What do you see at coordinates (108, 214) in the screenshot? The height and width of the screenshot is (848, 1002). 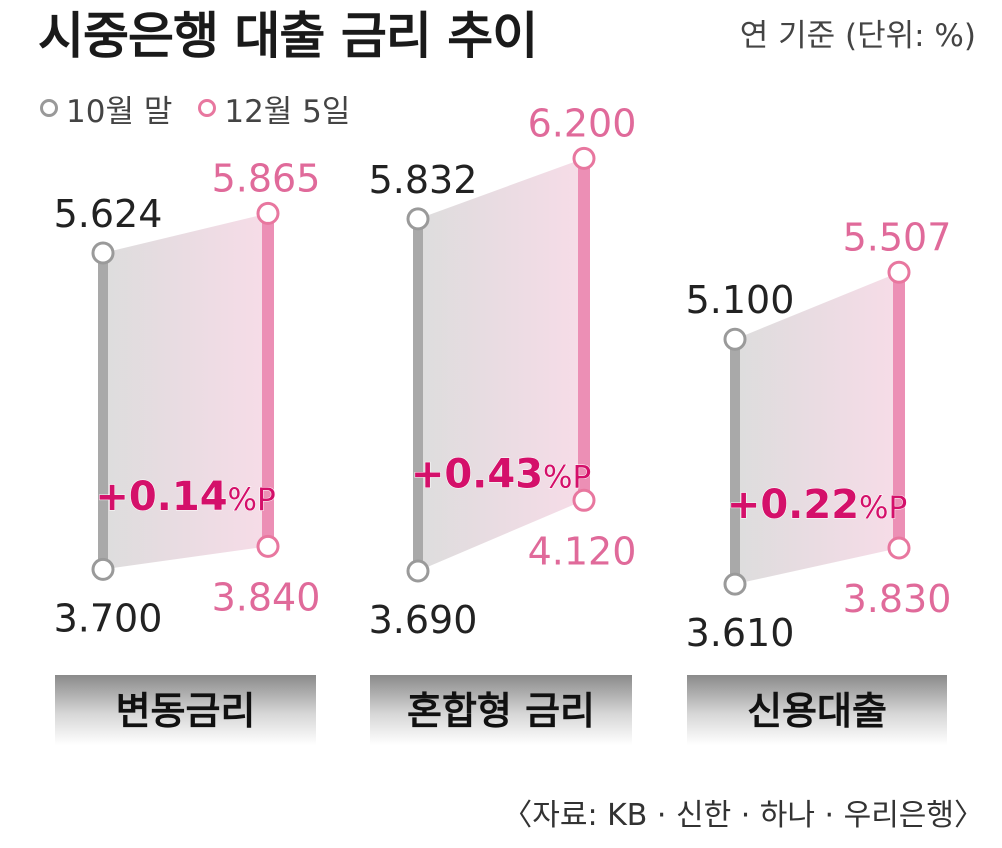 I see `oct-max-label: 5.624` at bounding box center [108, 214].